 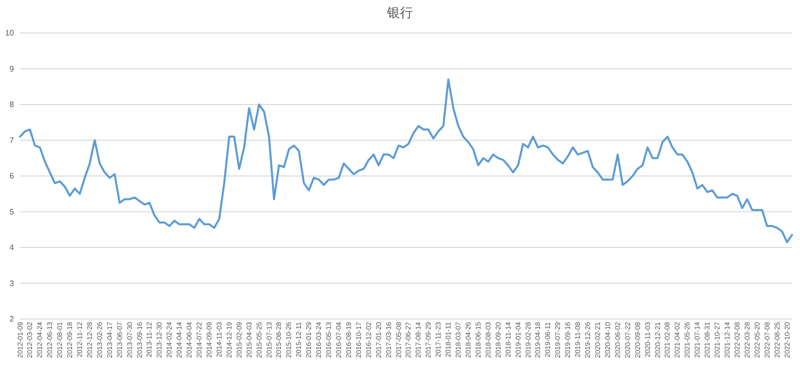 What do you see at coordinates (10, 33) in the screenshot?
I see `y-tick-label: 10` at bounding box center [10, 33].